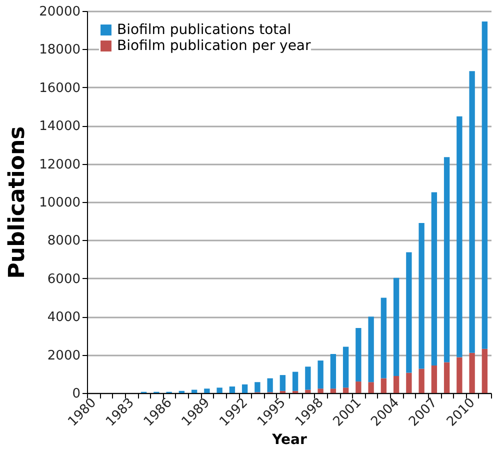  Describe the element at coordinates (63, 356) in the screenshot. I see `y-tick-label: 2000` at that location.